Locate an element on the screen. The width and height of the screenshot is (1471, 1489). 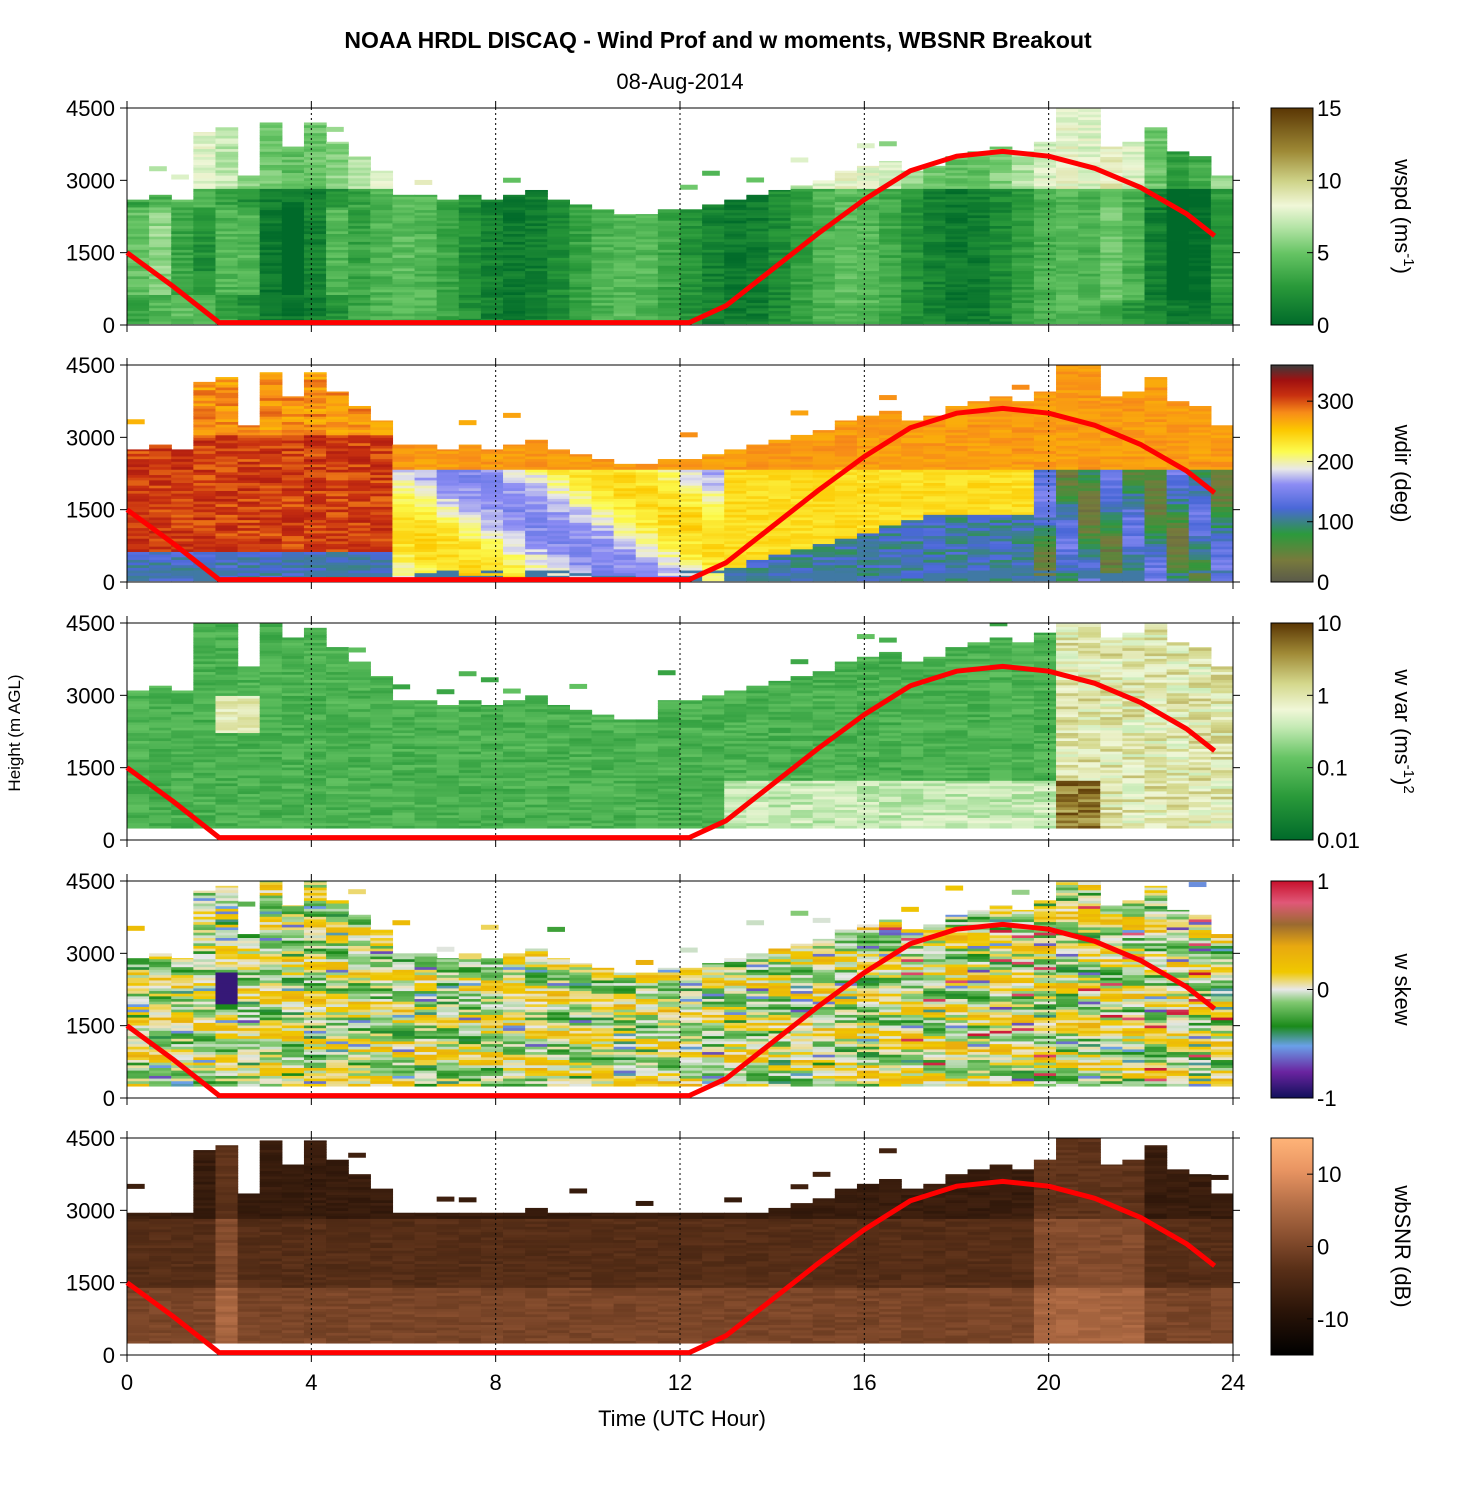
colorbar-label: wbSNR (dB) is located at coordinates (1402, 1245).